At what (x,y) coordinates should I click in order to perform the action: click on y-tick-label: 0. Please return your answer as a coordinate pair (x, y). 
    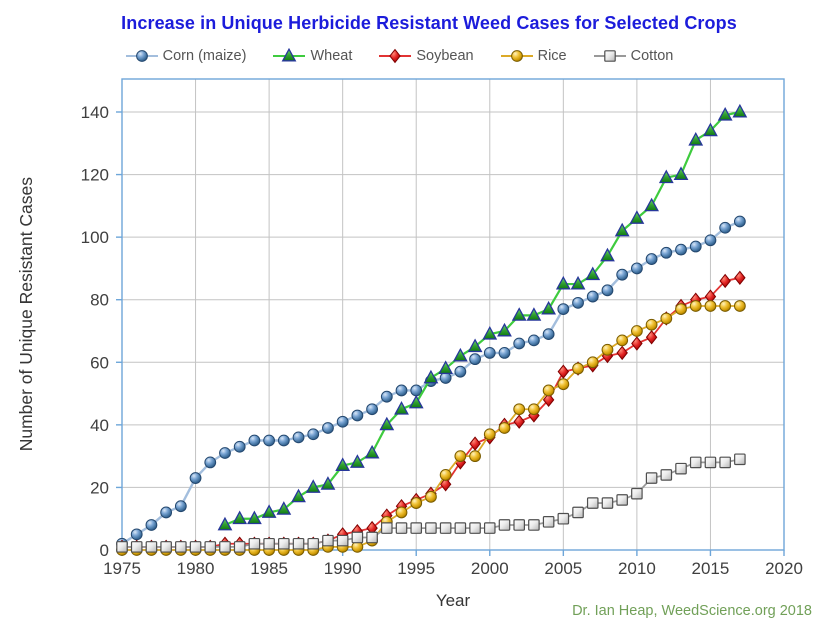
    Looking at the image, I should click on (104, 550).